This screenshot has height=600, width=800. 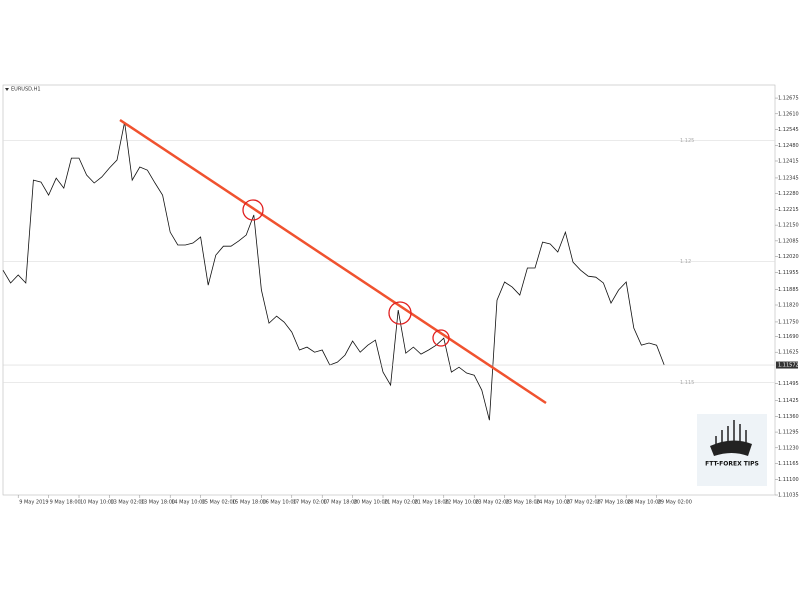 What do you see at coordinates (685, 262) in the screenshot?
I see `level-label: 1.12` at bounding box center [685, 262].